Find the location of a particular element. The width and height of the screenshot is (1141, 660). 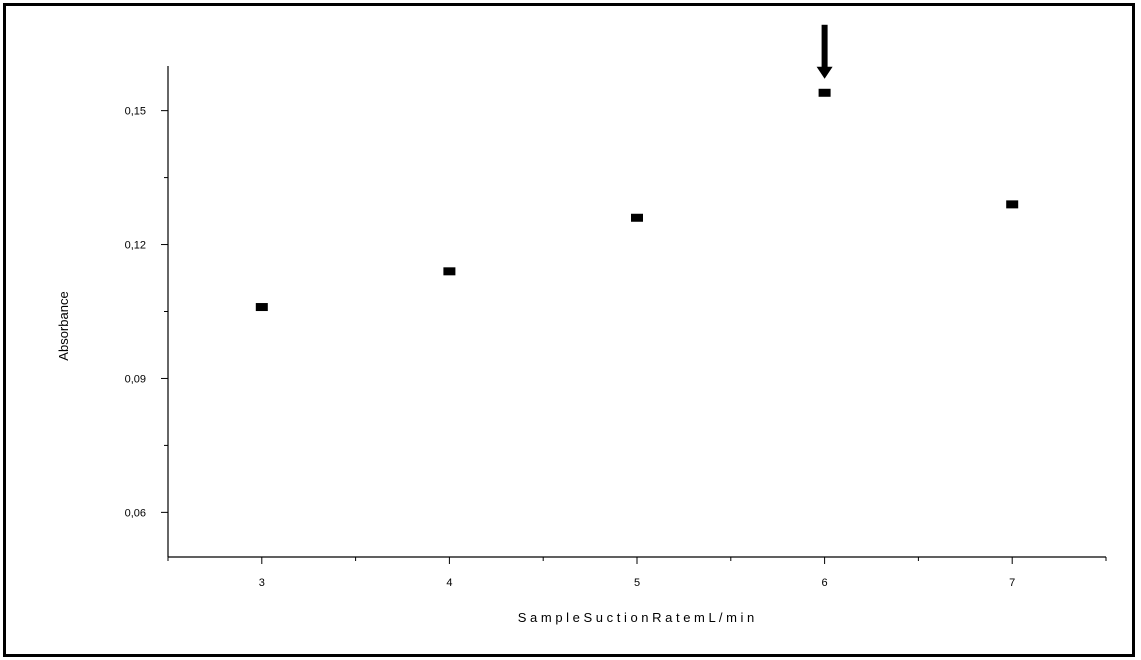

x-tick-label: 7 is located at coordinates (1012, 583).